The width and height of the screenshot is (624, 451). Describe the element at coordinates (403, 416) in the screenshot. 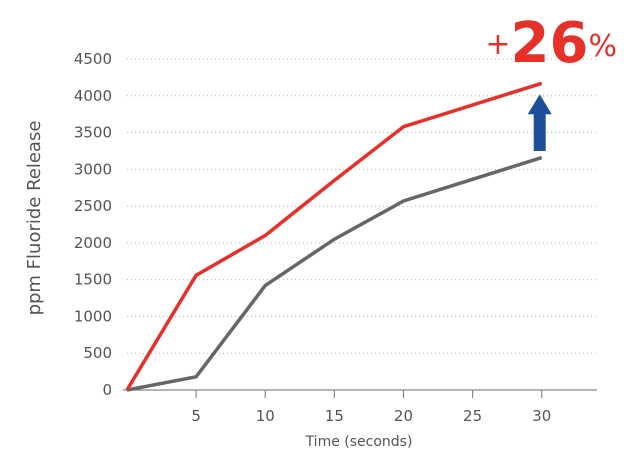

I see `x-tick-label: 20` at that location.